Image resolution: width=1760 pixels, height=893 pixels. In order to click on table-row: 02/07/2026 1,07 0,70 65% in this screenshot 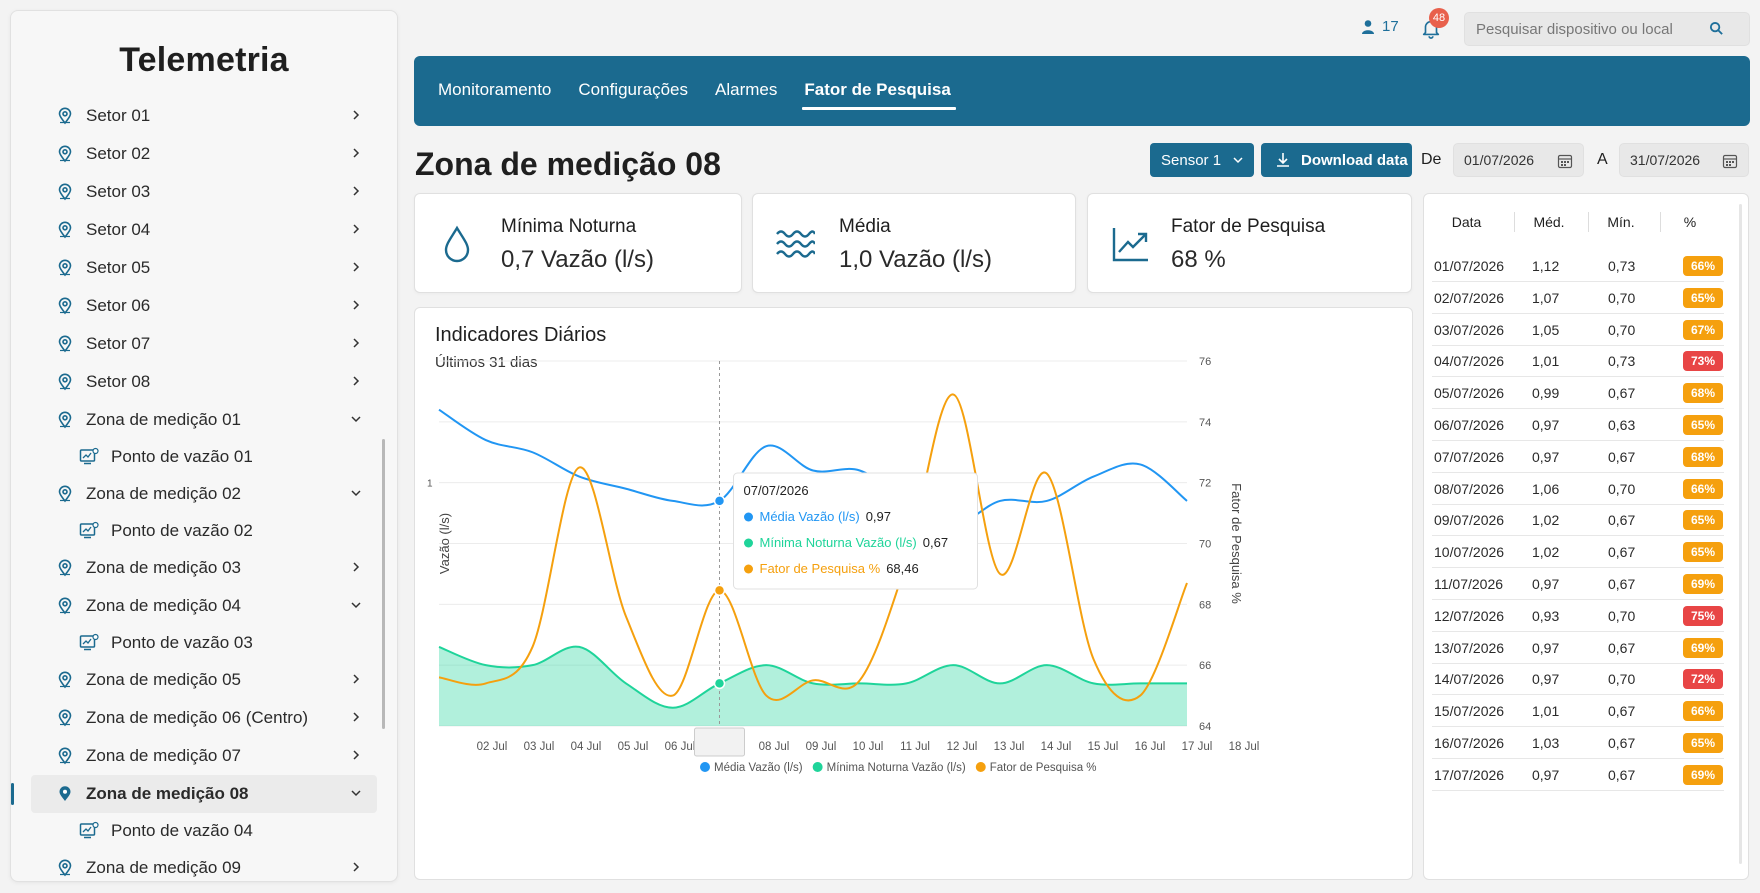, I will do `click(1578, 298)`.